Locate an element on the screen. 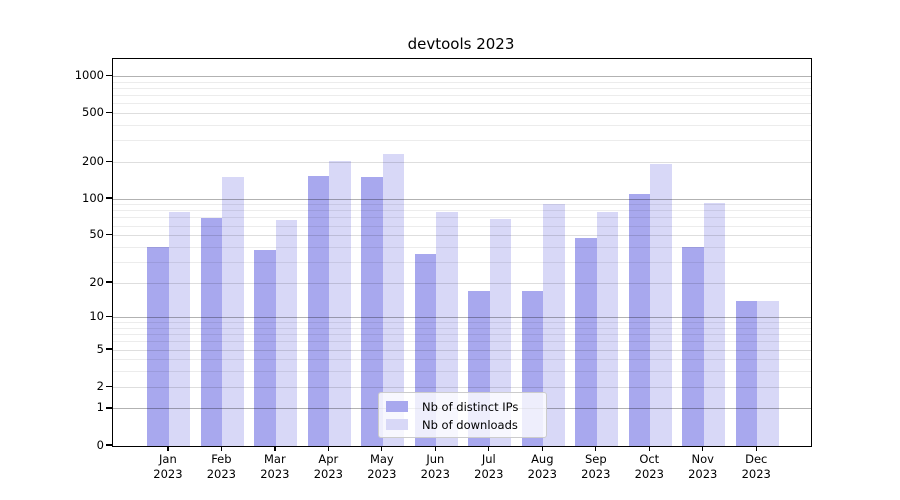 The height and width of the screenshot is (500, 900). bar-downloads-may is located at coordinates (393, 299).